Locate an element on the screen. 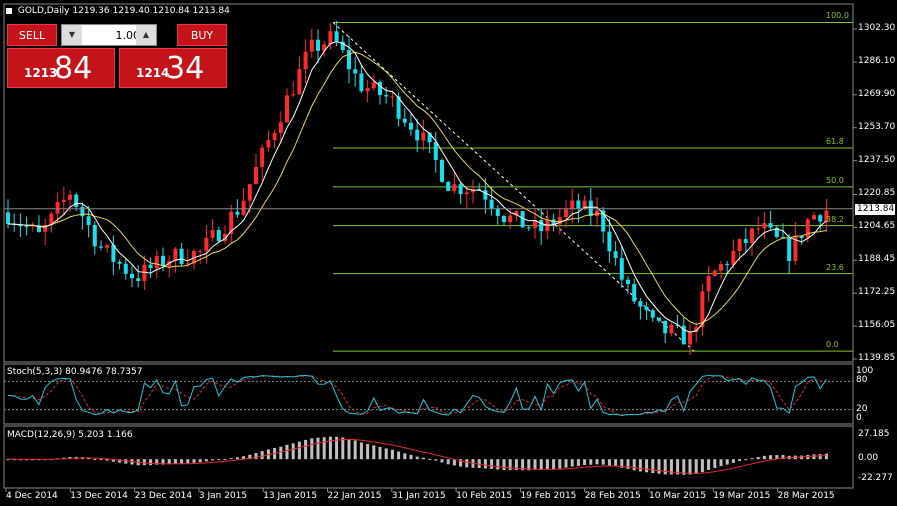 This screenshot has height=506, width=897. volume-down-arrow-icon: ▼ is located at coordinates (72, 35).